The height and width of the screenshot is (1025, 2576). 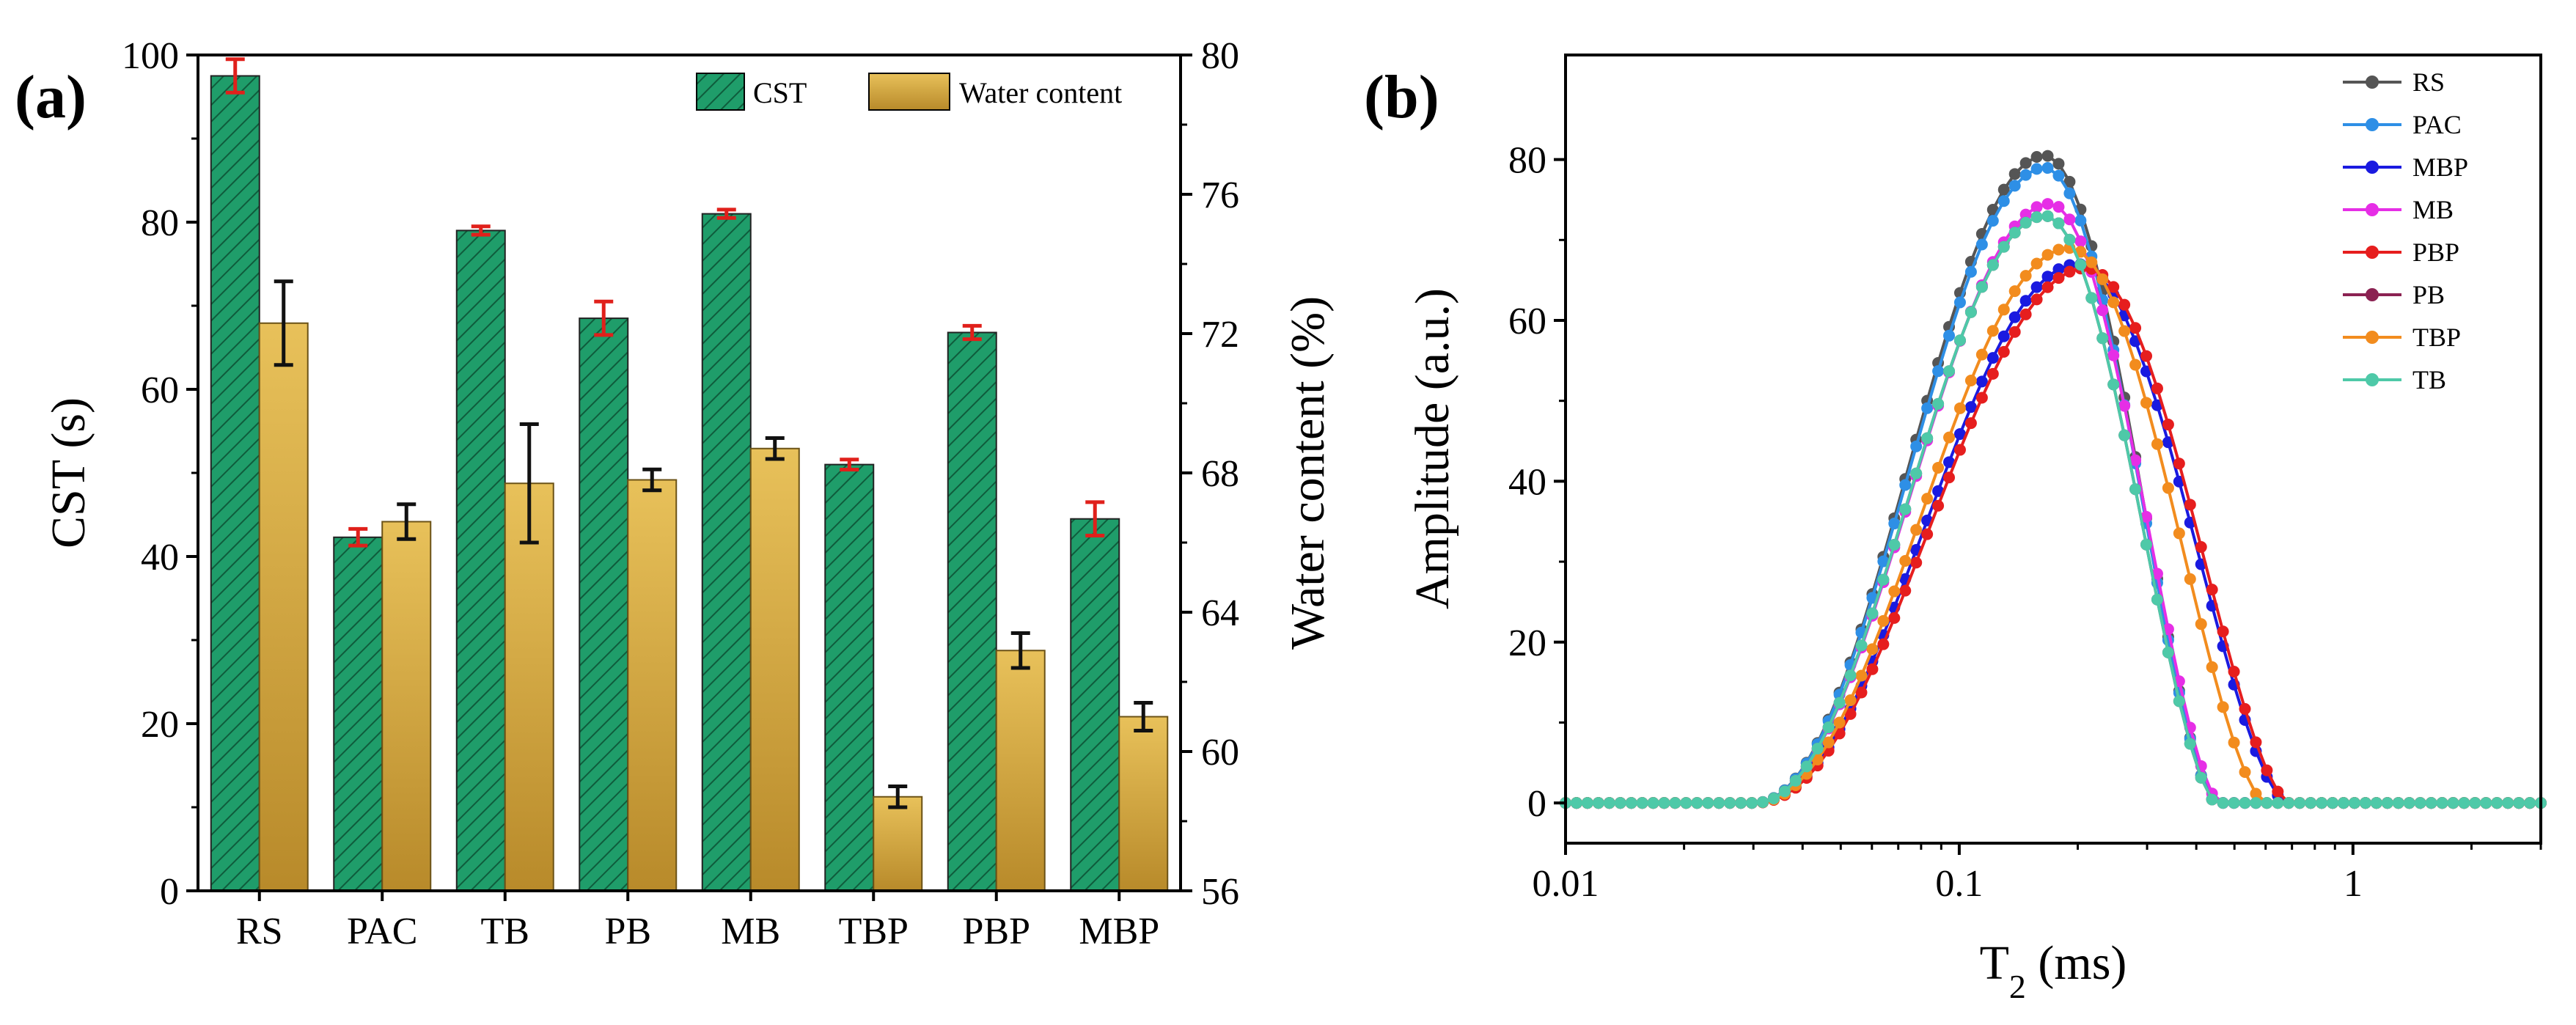 What do you see at coordinates (775, 669) in the screenshot?
I see `bar-water-content-mb` at bounding box center [775, 669].